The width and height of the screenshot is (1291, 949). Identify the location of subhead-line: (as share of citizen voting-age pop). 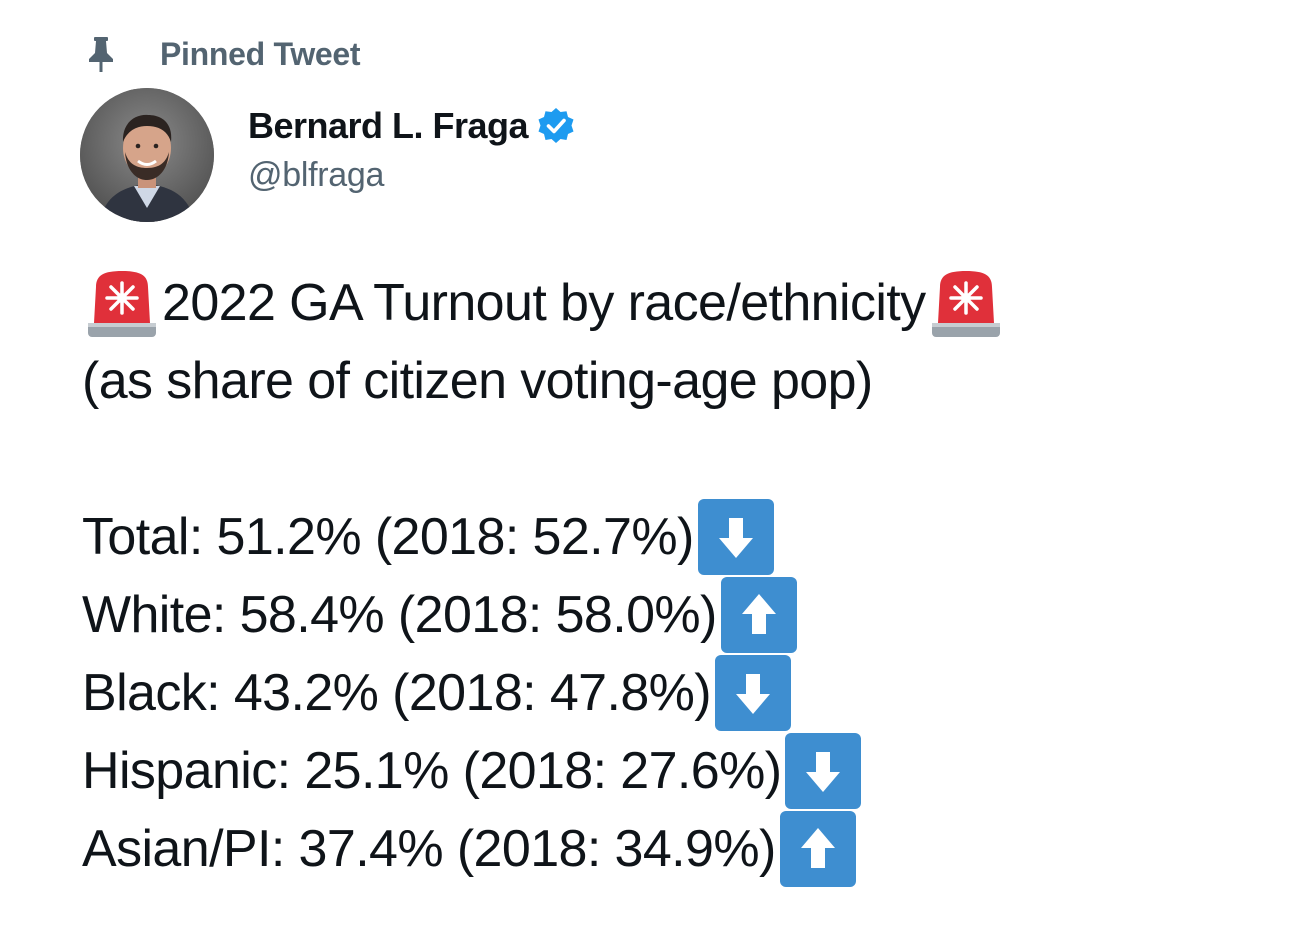
(677, 381).